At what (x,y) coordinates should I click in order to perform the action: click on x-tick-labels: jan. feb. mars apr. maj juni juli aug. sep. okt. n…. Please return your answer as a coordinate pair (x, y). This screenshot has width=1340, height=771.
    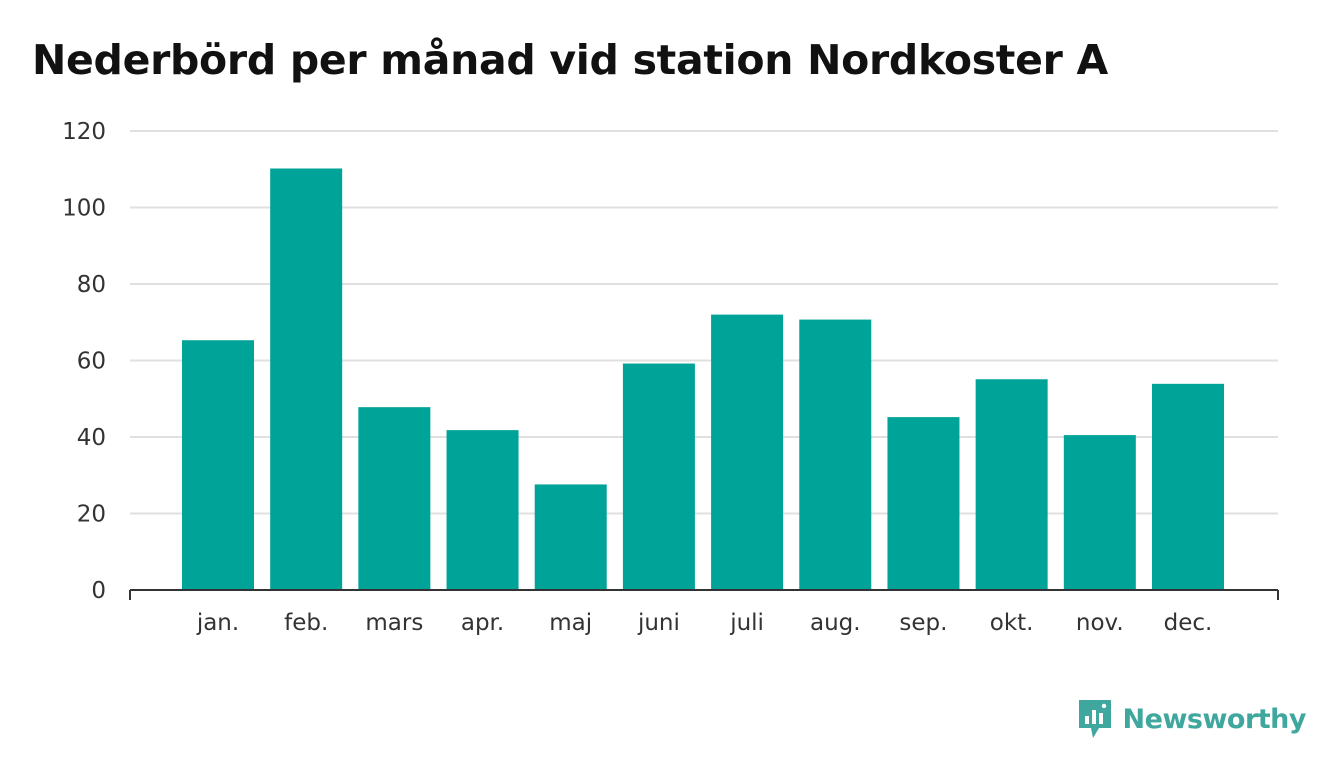
    Looking at the image, I should click on (704, 623).